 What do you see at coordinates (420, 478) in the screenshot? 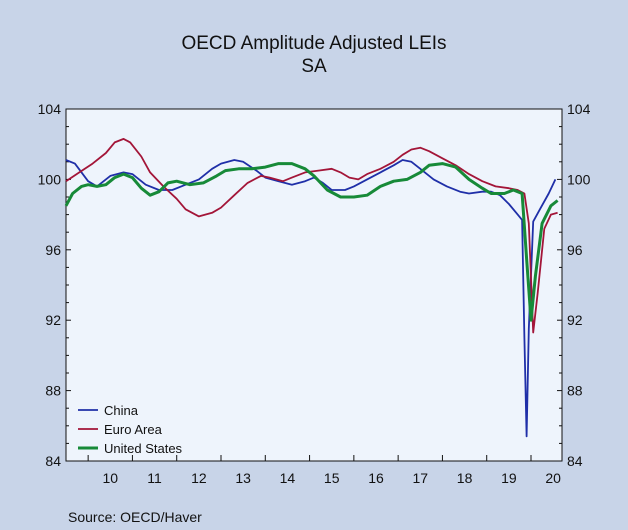
I see `x-tick-label: 17` at bounding box center [420, 478].